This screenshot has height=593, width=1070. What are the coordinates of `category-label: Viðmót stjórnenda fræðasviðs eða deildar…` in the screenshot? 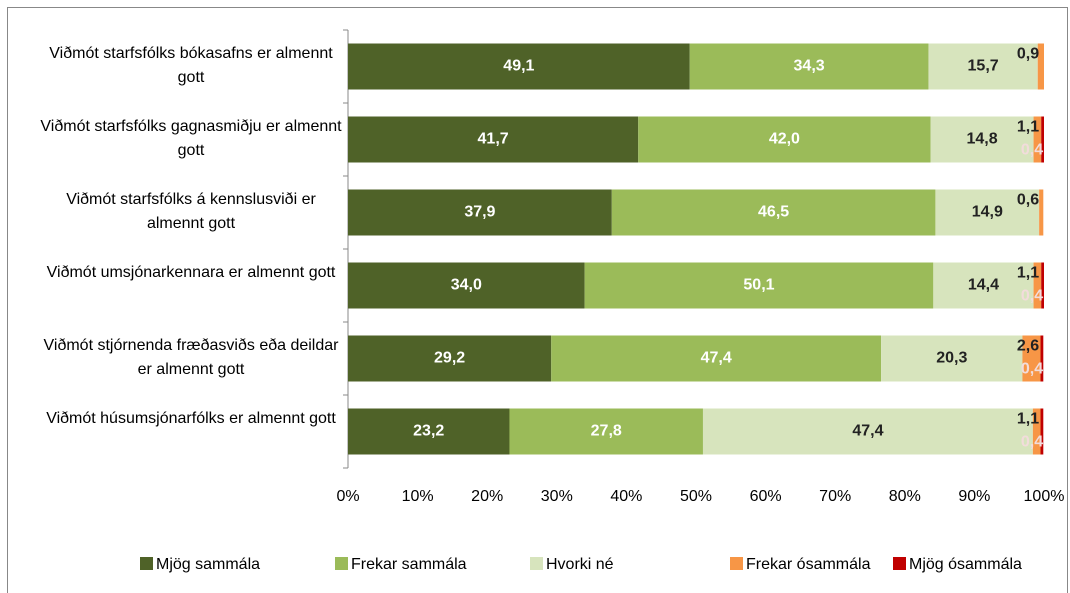 It's located at (191, 357).